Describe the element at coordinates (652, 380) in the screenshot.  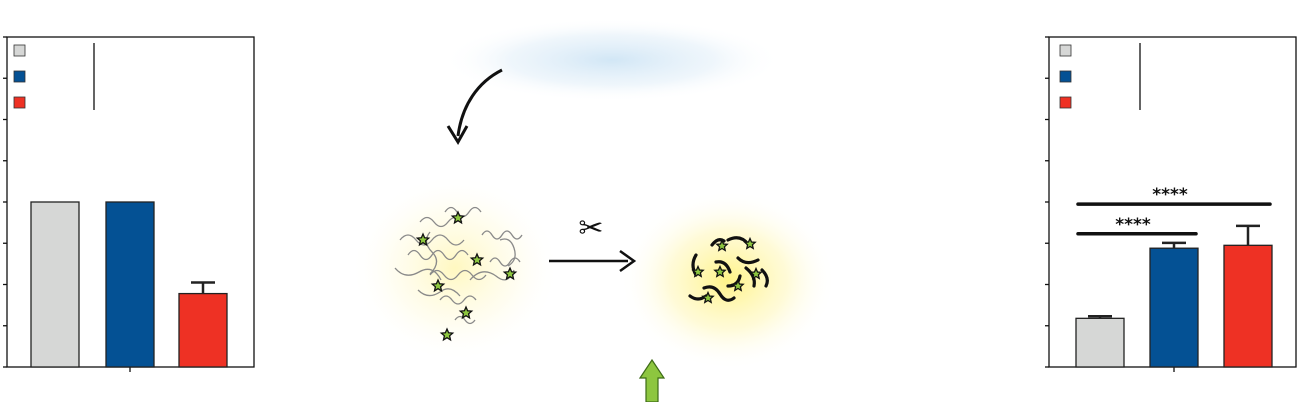
I see `green-up-arrow-icon` at that location.